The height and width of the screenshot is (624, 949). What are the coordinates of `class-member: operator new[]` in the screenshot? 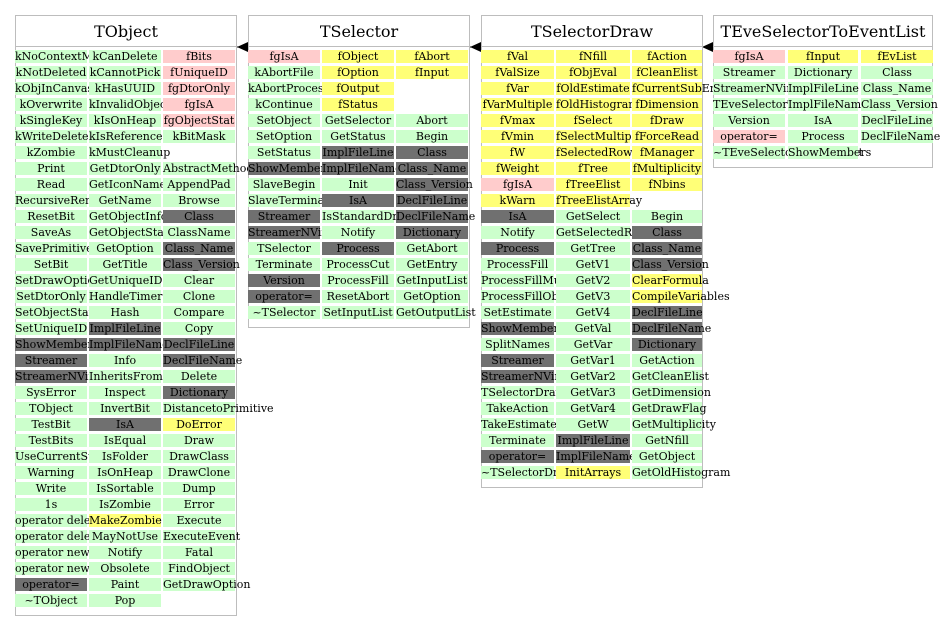 It's located at (57, 568).